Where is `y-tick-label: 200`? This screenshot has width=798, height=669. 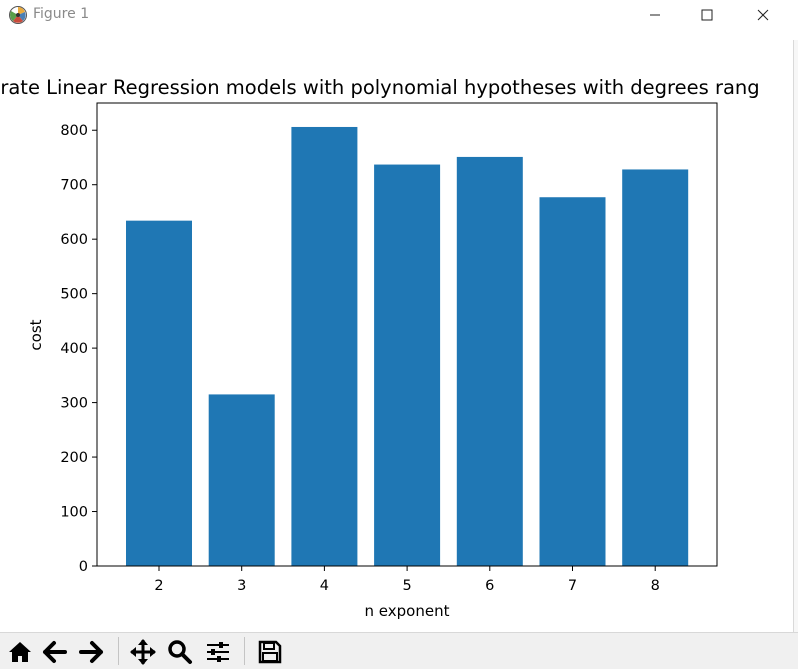
y-tick-label: 200 is located at coordinates (74, 458).